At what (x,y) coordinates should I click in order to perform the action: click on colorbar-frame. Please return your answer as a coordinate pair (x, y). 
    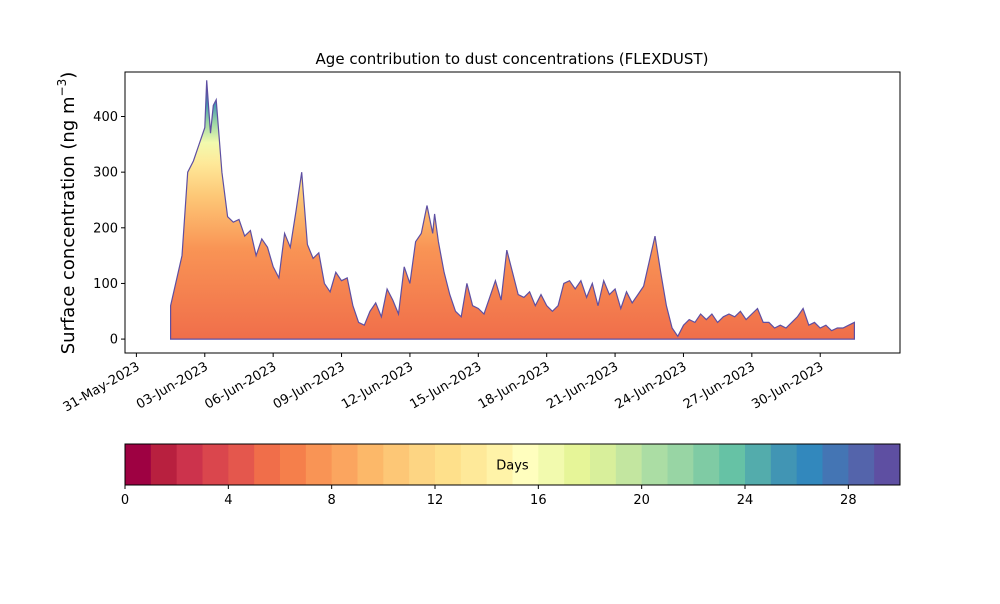
    Looking at the image, I should click on (512, 464).